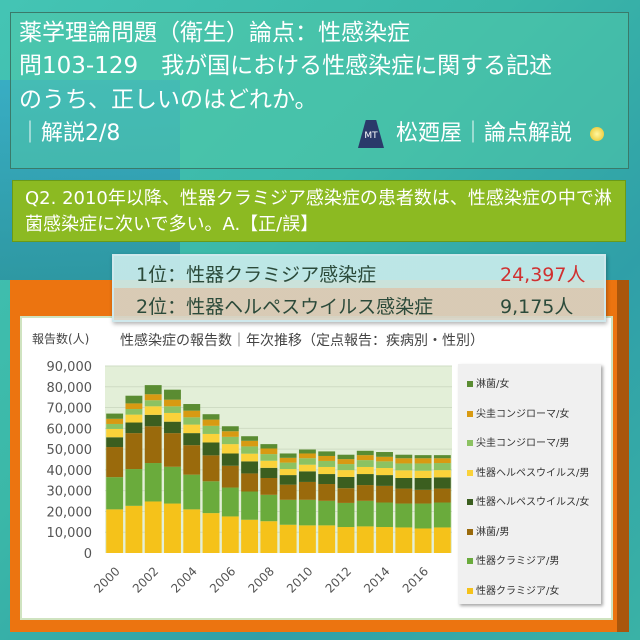  What do you see at coordinates (70, 429) in the screenshot?
I see `y-tick-label: 60,000` at bounding box center [70, 429].